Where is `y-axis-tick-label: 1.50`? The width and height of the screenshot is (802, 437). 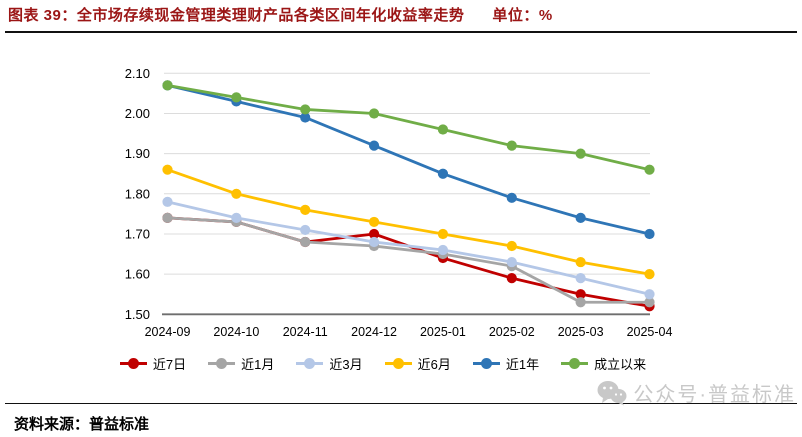 y-axis-tick-label: 1.50 is located at coordinates (137, 314).